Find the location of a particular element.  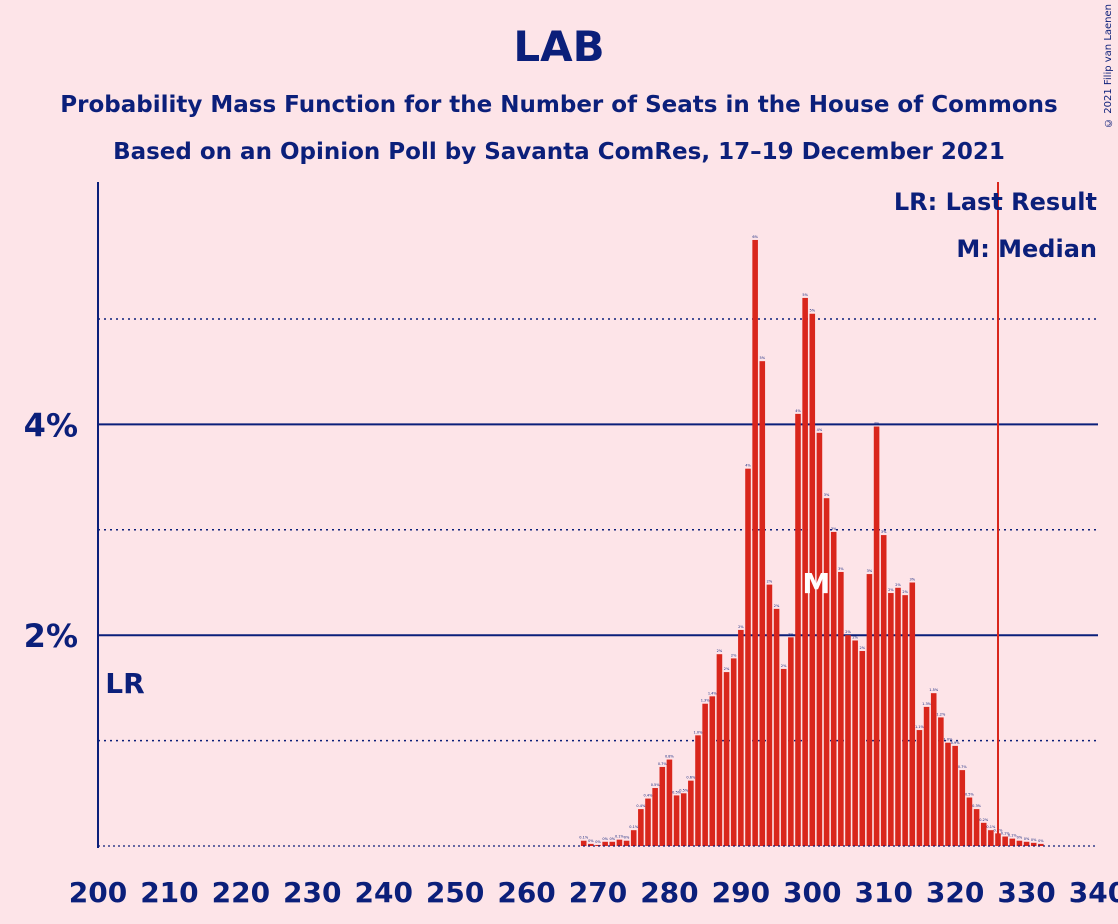

y-tick-labels: 2% 4% is located at coordinates (51, 530).